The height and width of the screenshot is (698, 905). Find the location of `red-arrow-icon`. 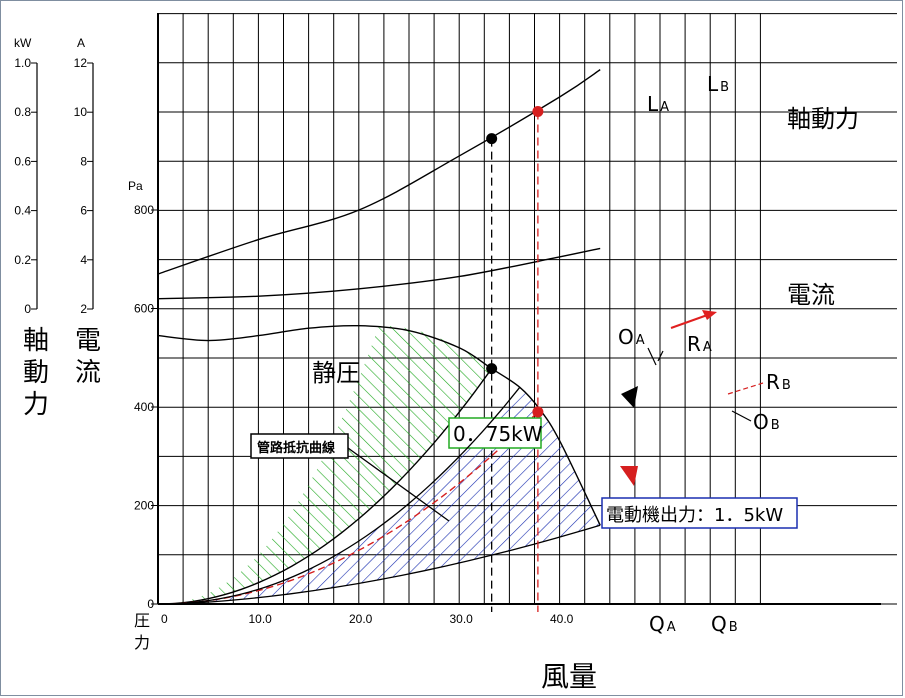

red-arrow-icon is located at coordinates (709, 315).